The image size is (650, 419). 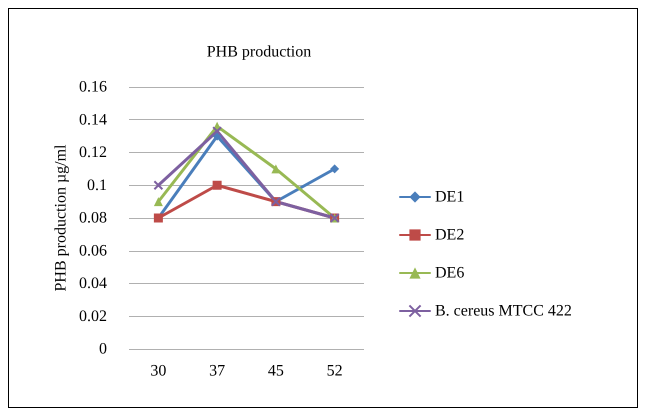 What do you see at coordinates (93, 119) in the screenshot?
I see `y-tick-label: 0.14` at bounding box center [93, 119].